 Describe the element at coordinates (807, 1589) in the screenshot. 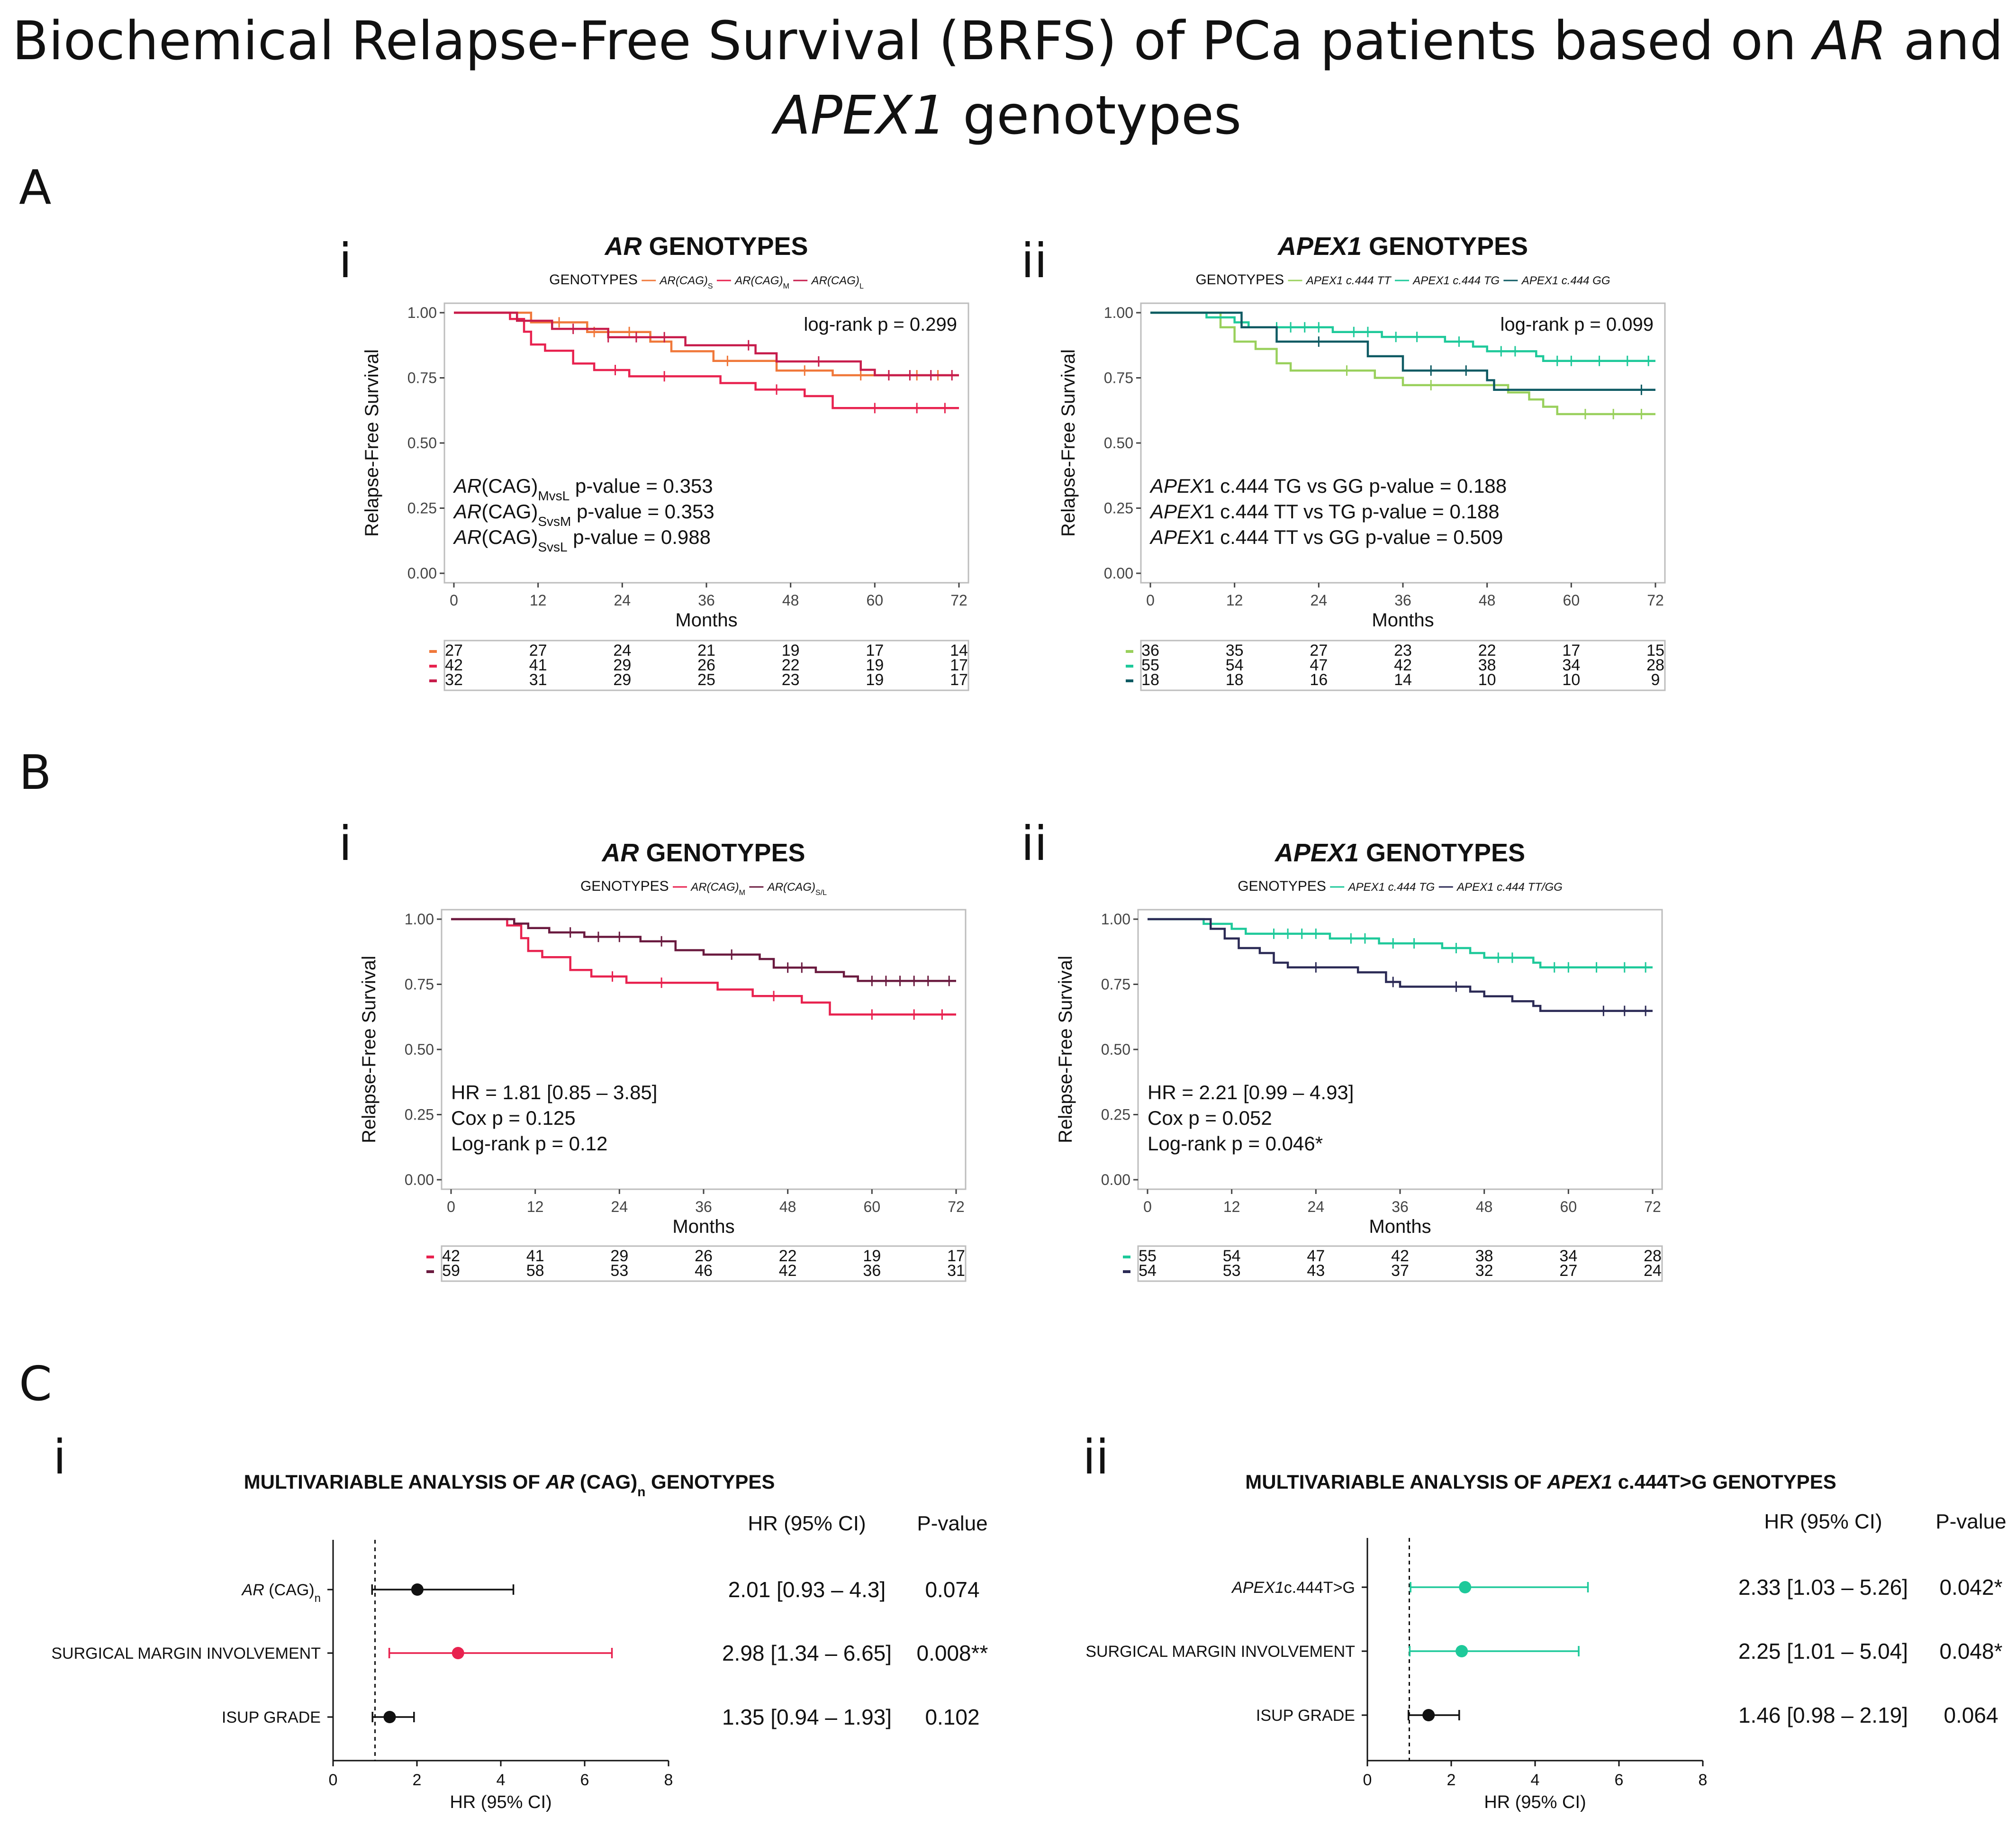

I see `forest-hr-value: 2.01 [0.93 – 4.3]` at that location.